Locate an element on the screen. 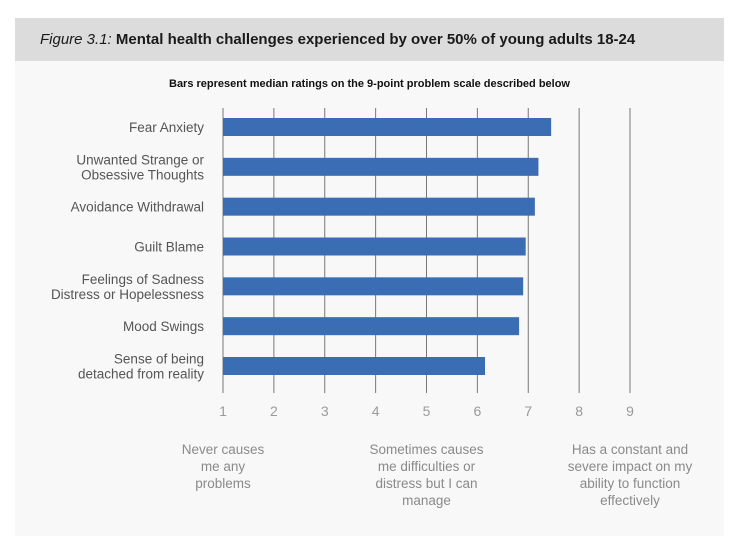 This screenshot has width=741, height=549. scale-note-1: Never causes me any problems is located at coordinates (223, 466).